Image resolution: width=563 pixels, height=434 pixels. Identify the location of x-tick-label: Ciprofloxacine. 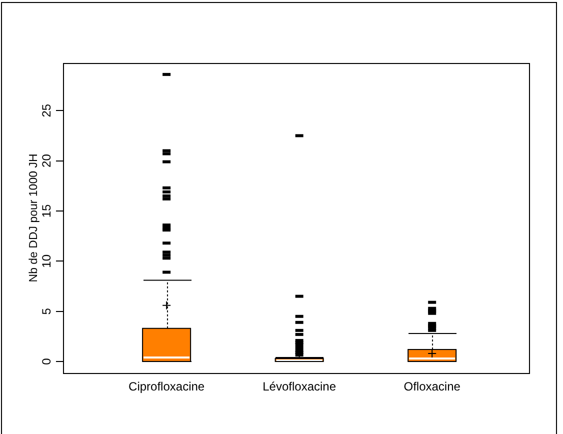
(166, 387).